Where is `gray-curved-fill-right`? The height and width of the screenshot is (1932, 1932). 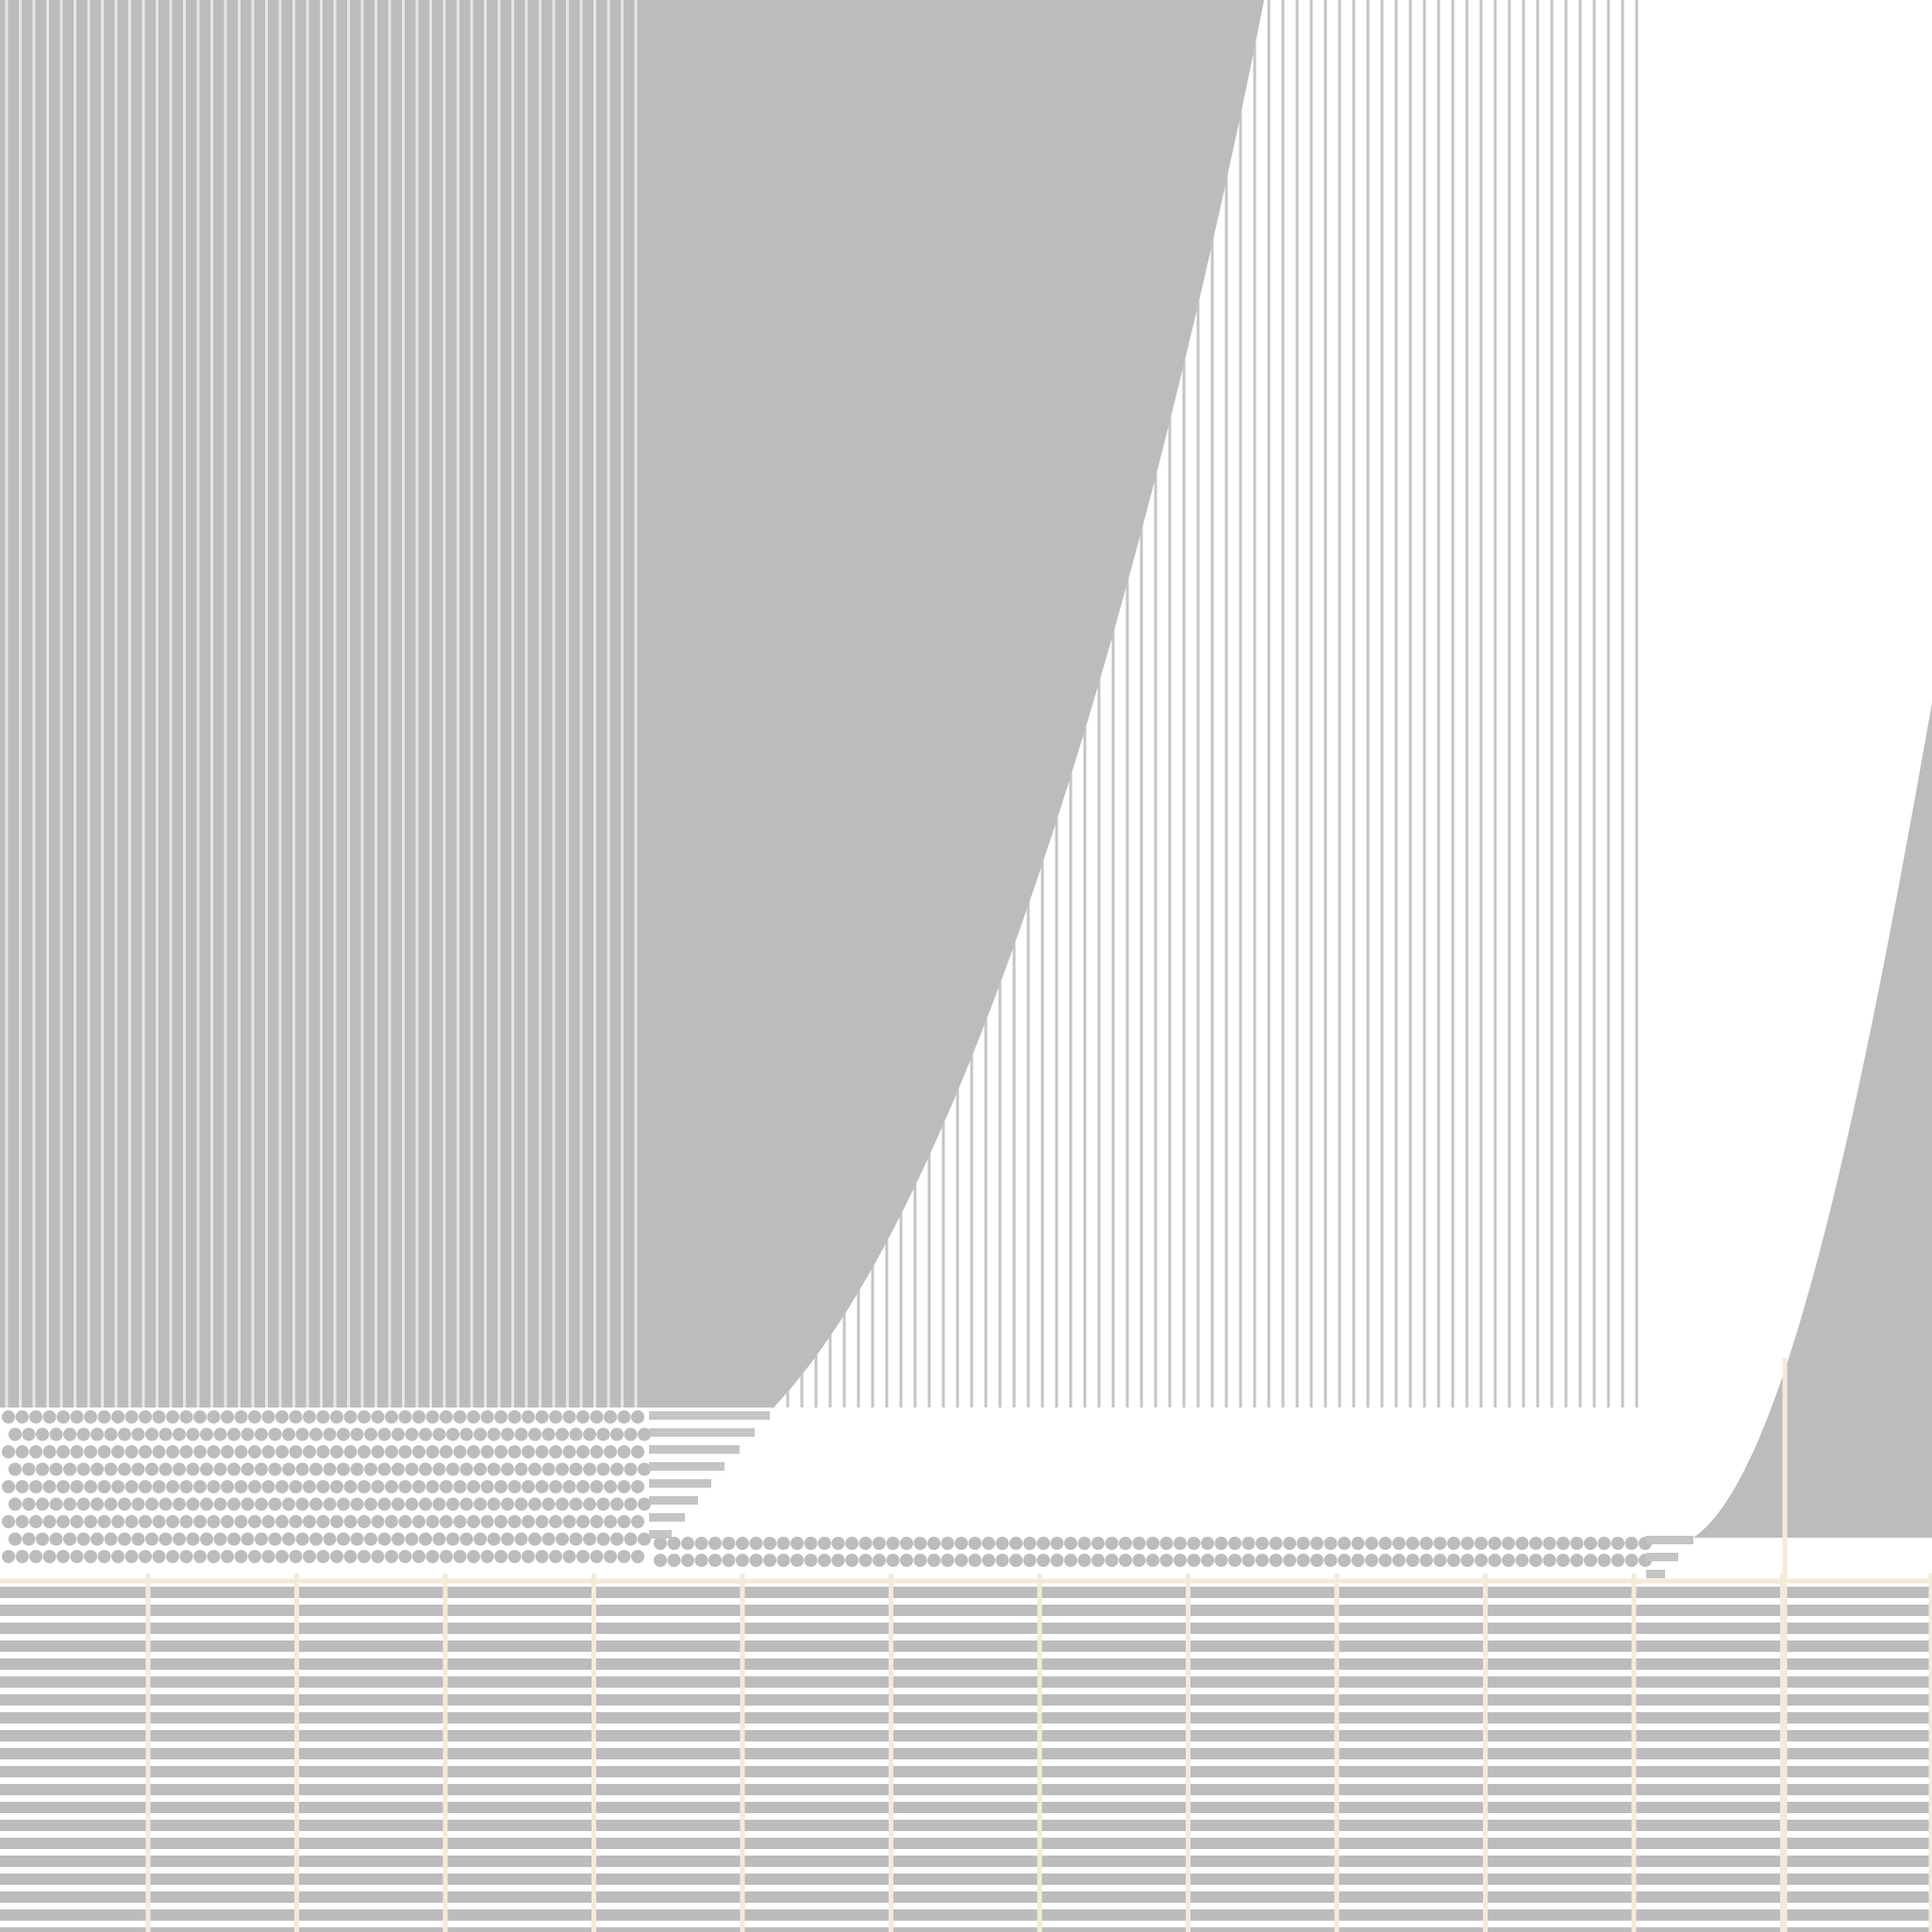
gray-curved-fill-right is located at coordinates (1812, 1120).